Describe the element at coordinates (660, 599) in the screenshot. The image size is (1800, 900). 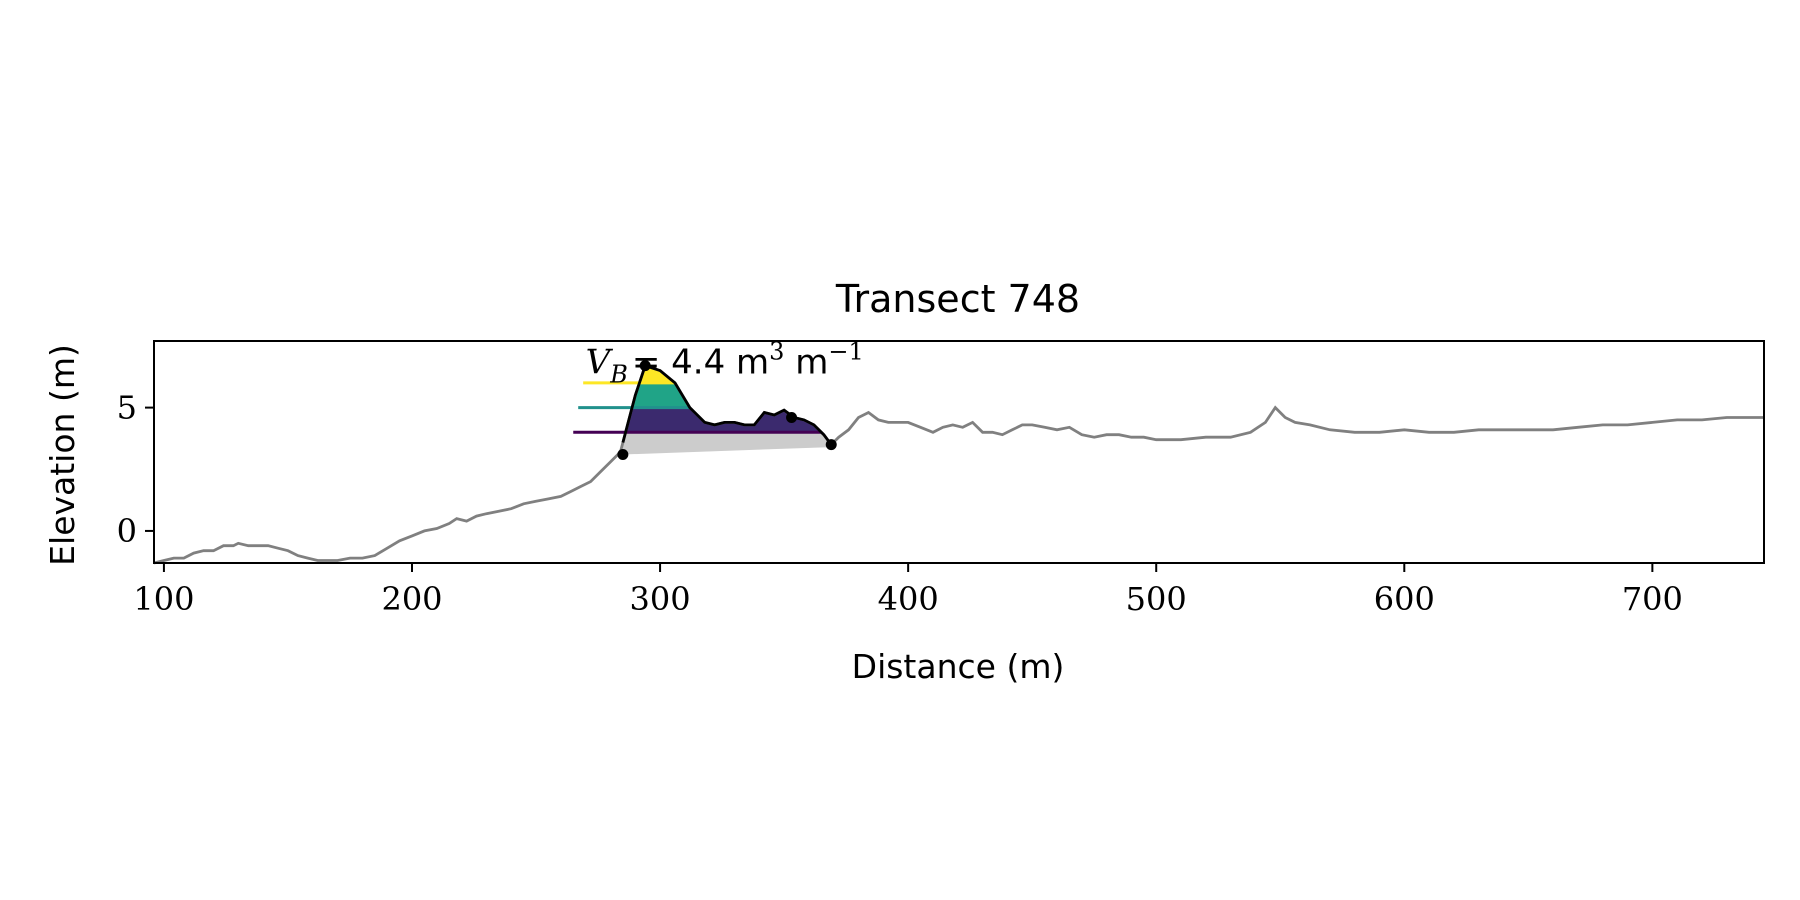
I see `x-tick-label: 300` at that location.